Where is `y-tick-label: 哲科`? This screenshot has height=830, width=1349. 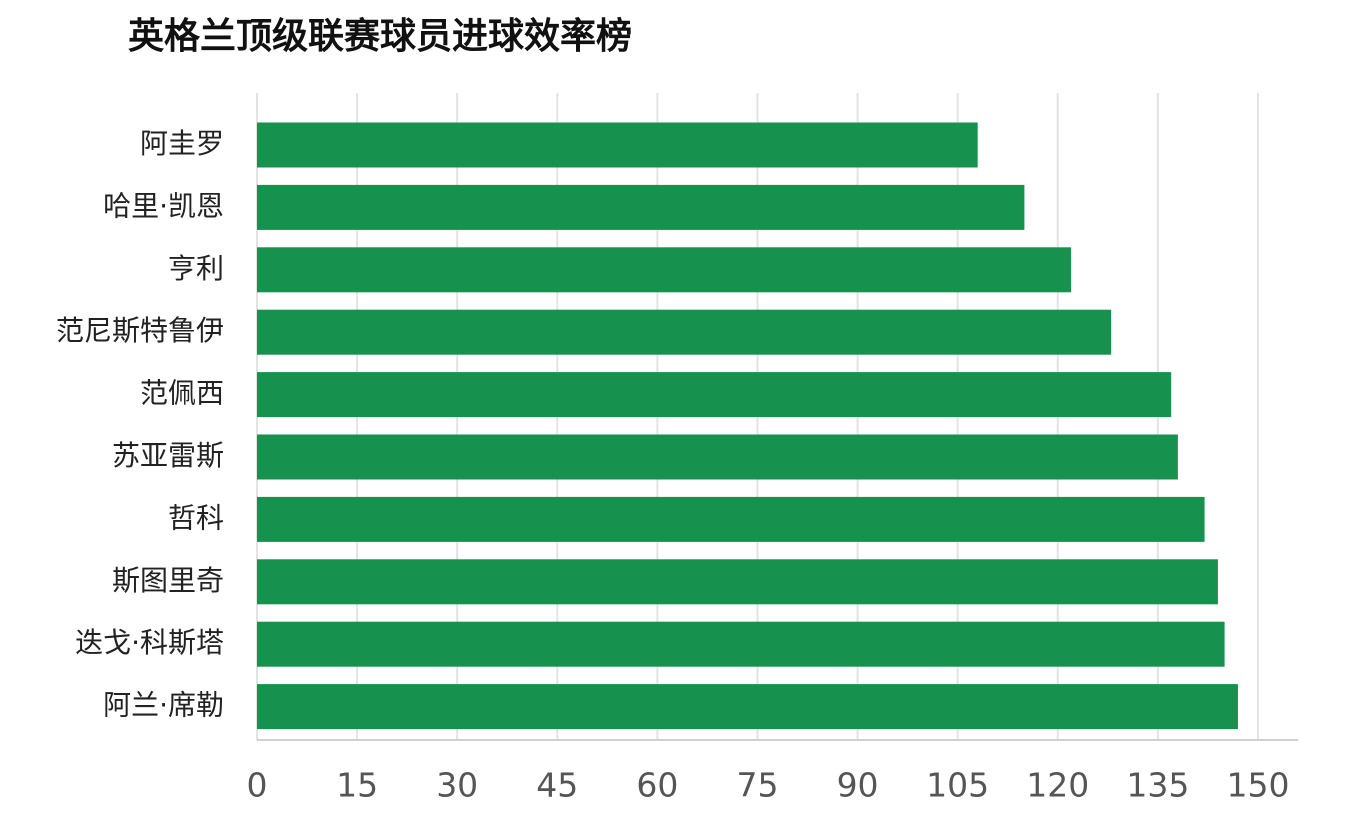 y-tick-label: 哲科 is located at coordinates (196, 517).